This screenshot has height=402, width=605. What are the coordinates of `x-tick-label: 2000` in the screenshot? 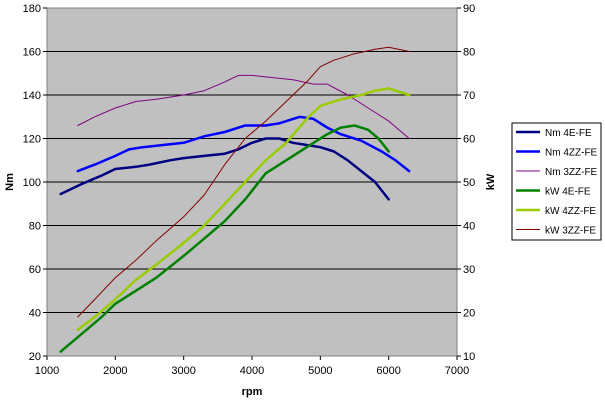 It's located at (115, 371).